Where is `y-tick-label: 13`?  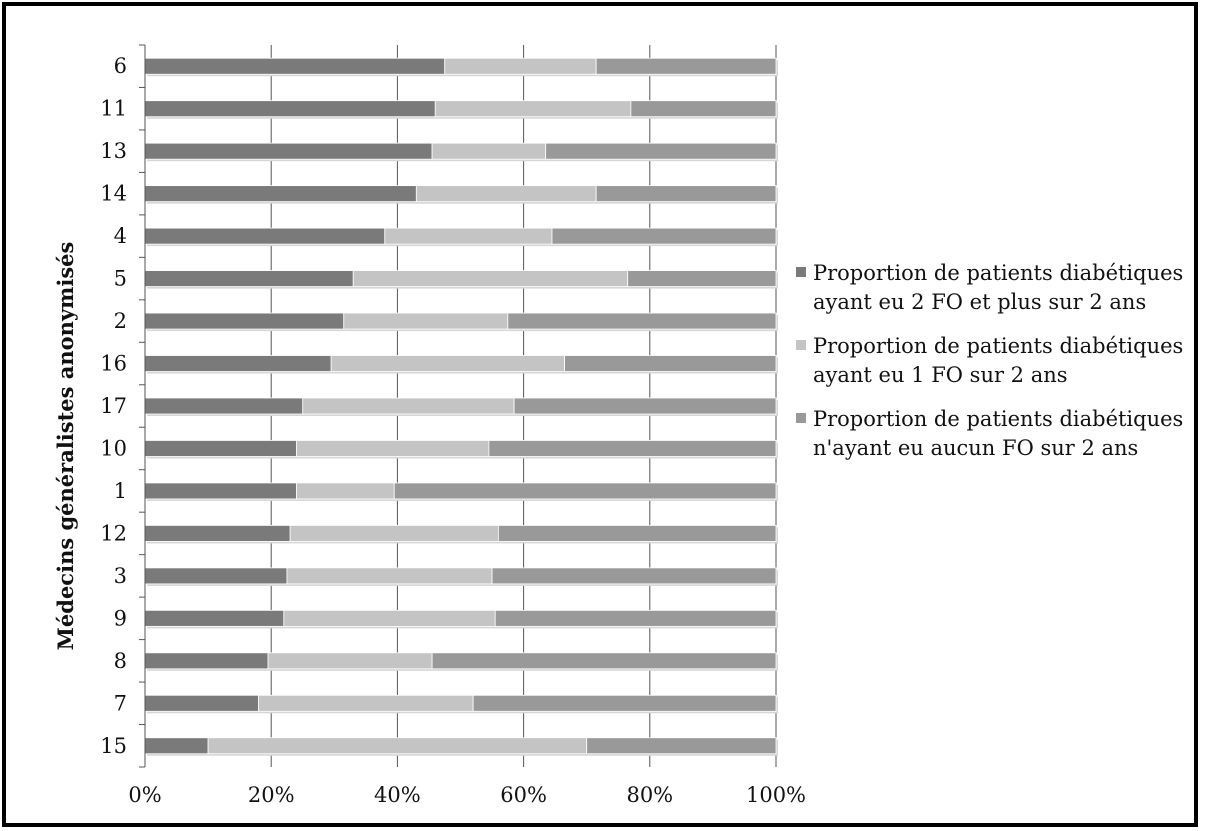 y-tick-label: 13 is located at coordinates (113, 151).